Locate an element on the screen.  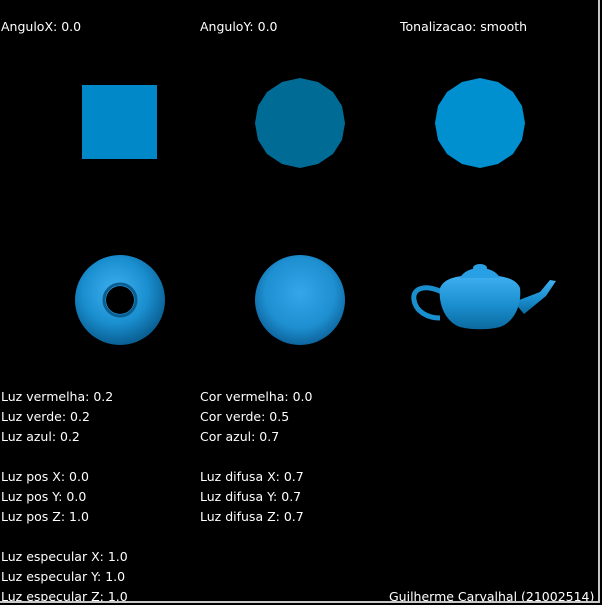
specular-y-label: Luz especular Y: 1.0 is located at coordinates (63, 576).